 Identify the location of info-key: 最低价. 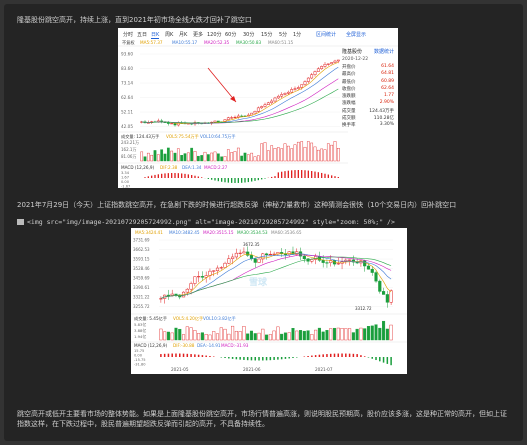
(349, 82).